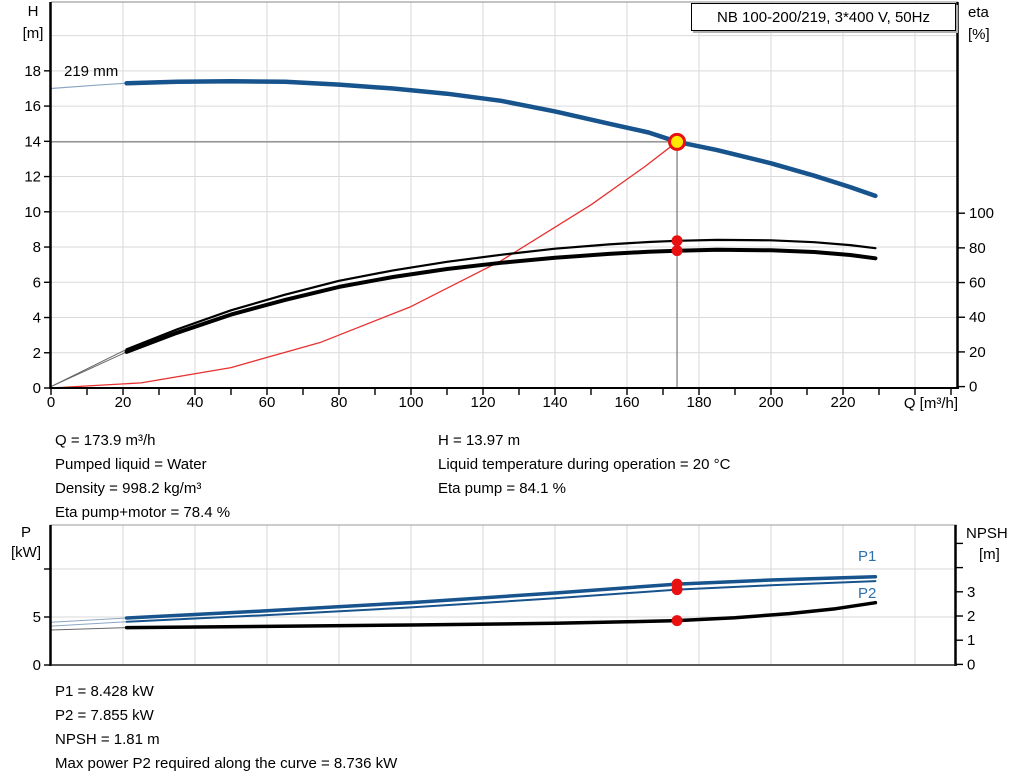 The height and width of the screenshot is (781, 1024). Describe the element at coordinates (981, 213) in the screenshot. I see `eta-tick-label: 100` at that location.